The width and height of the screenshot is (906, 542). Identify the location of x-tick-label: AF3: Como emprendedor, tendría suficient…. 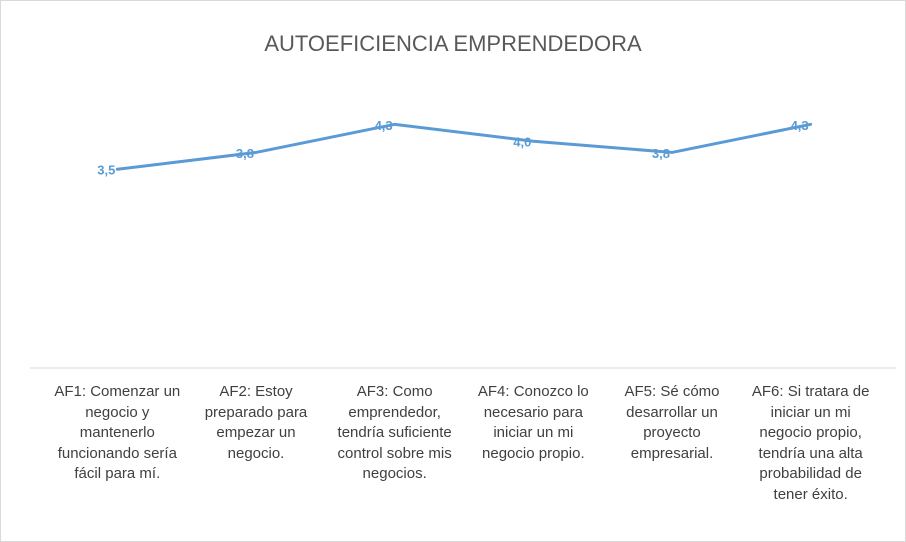
(394, 432).